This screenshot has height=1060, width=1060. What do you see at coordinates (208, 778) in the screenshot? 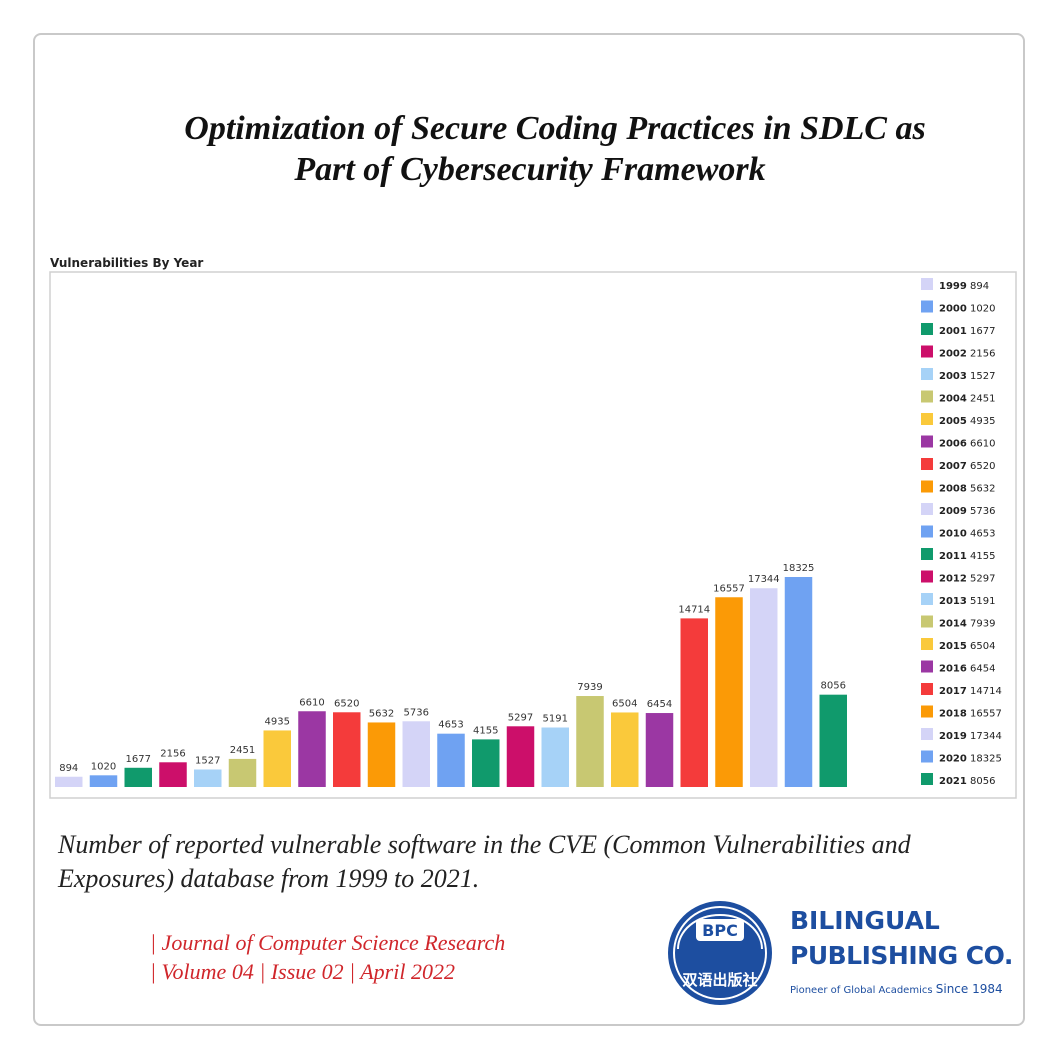
I see `bar-2003` at bounding box center [208, 778].